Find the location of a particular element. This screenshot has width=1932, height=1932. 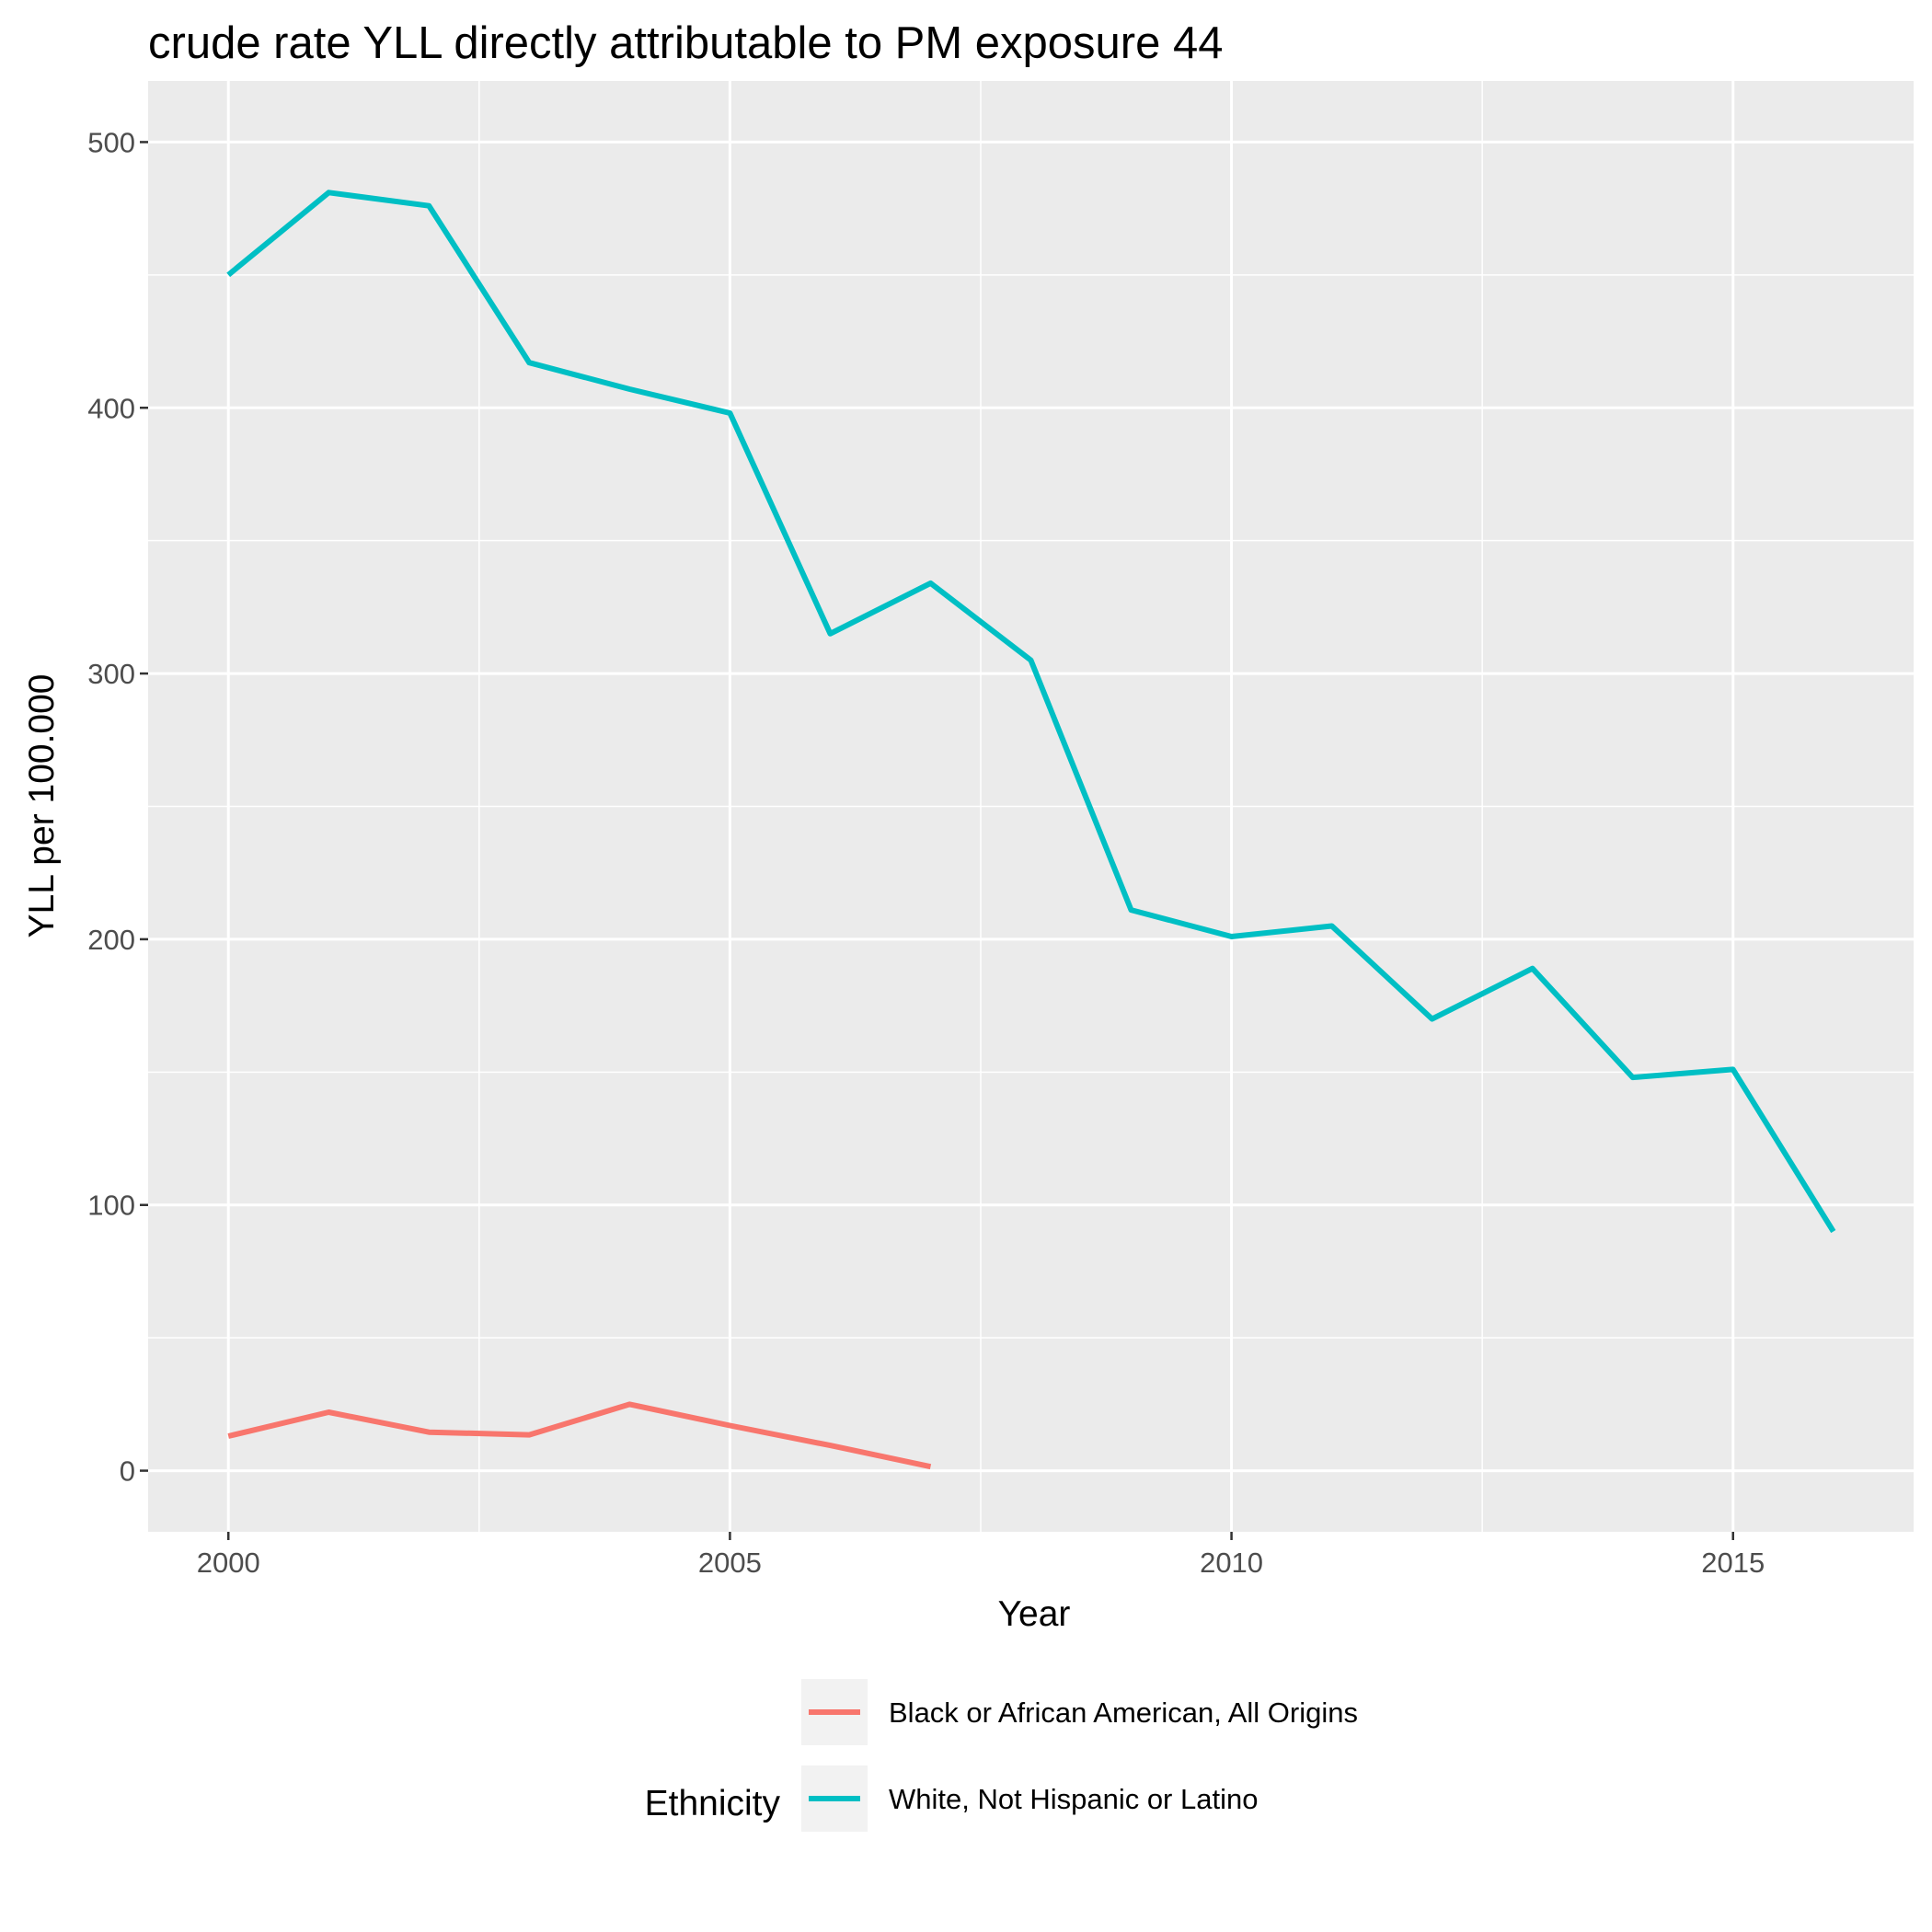

y-tick-label: 100 is located at coordinates (111, 1206).